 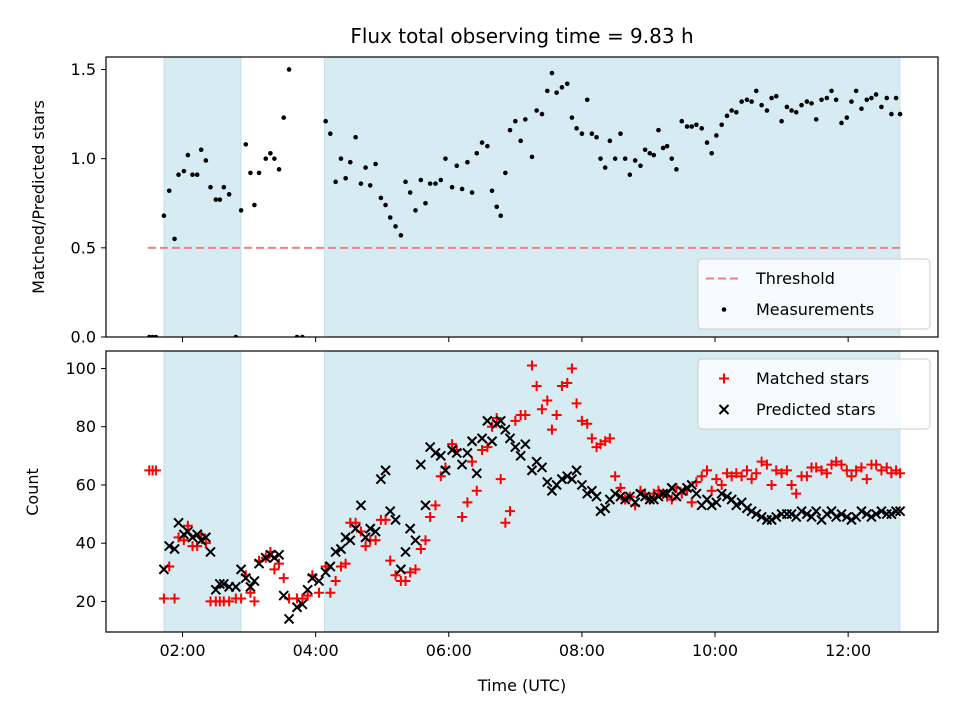 I want to click on legend-label: Predicted stars, so click(x=816, y=409).